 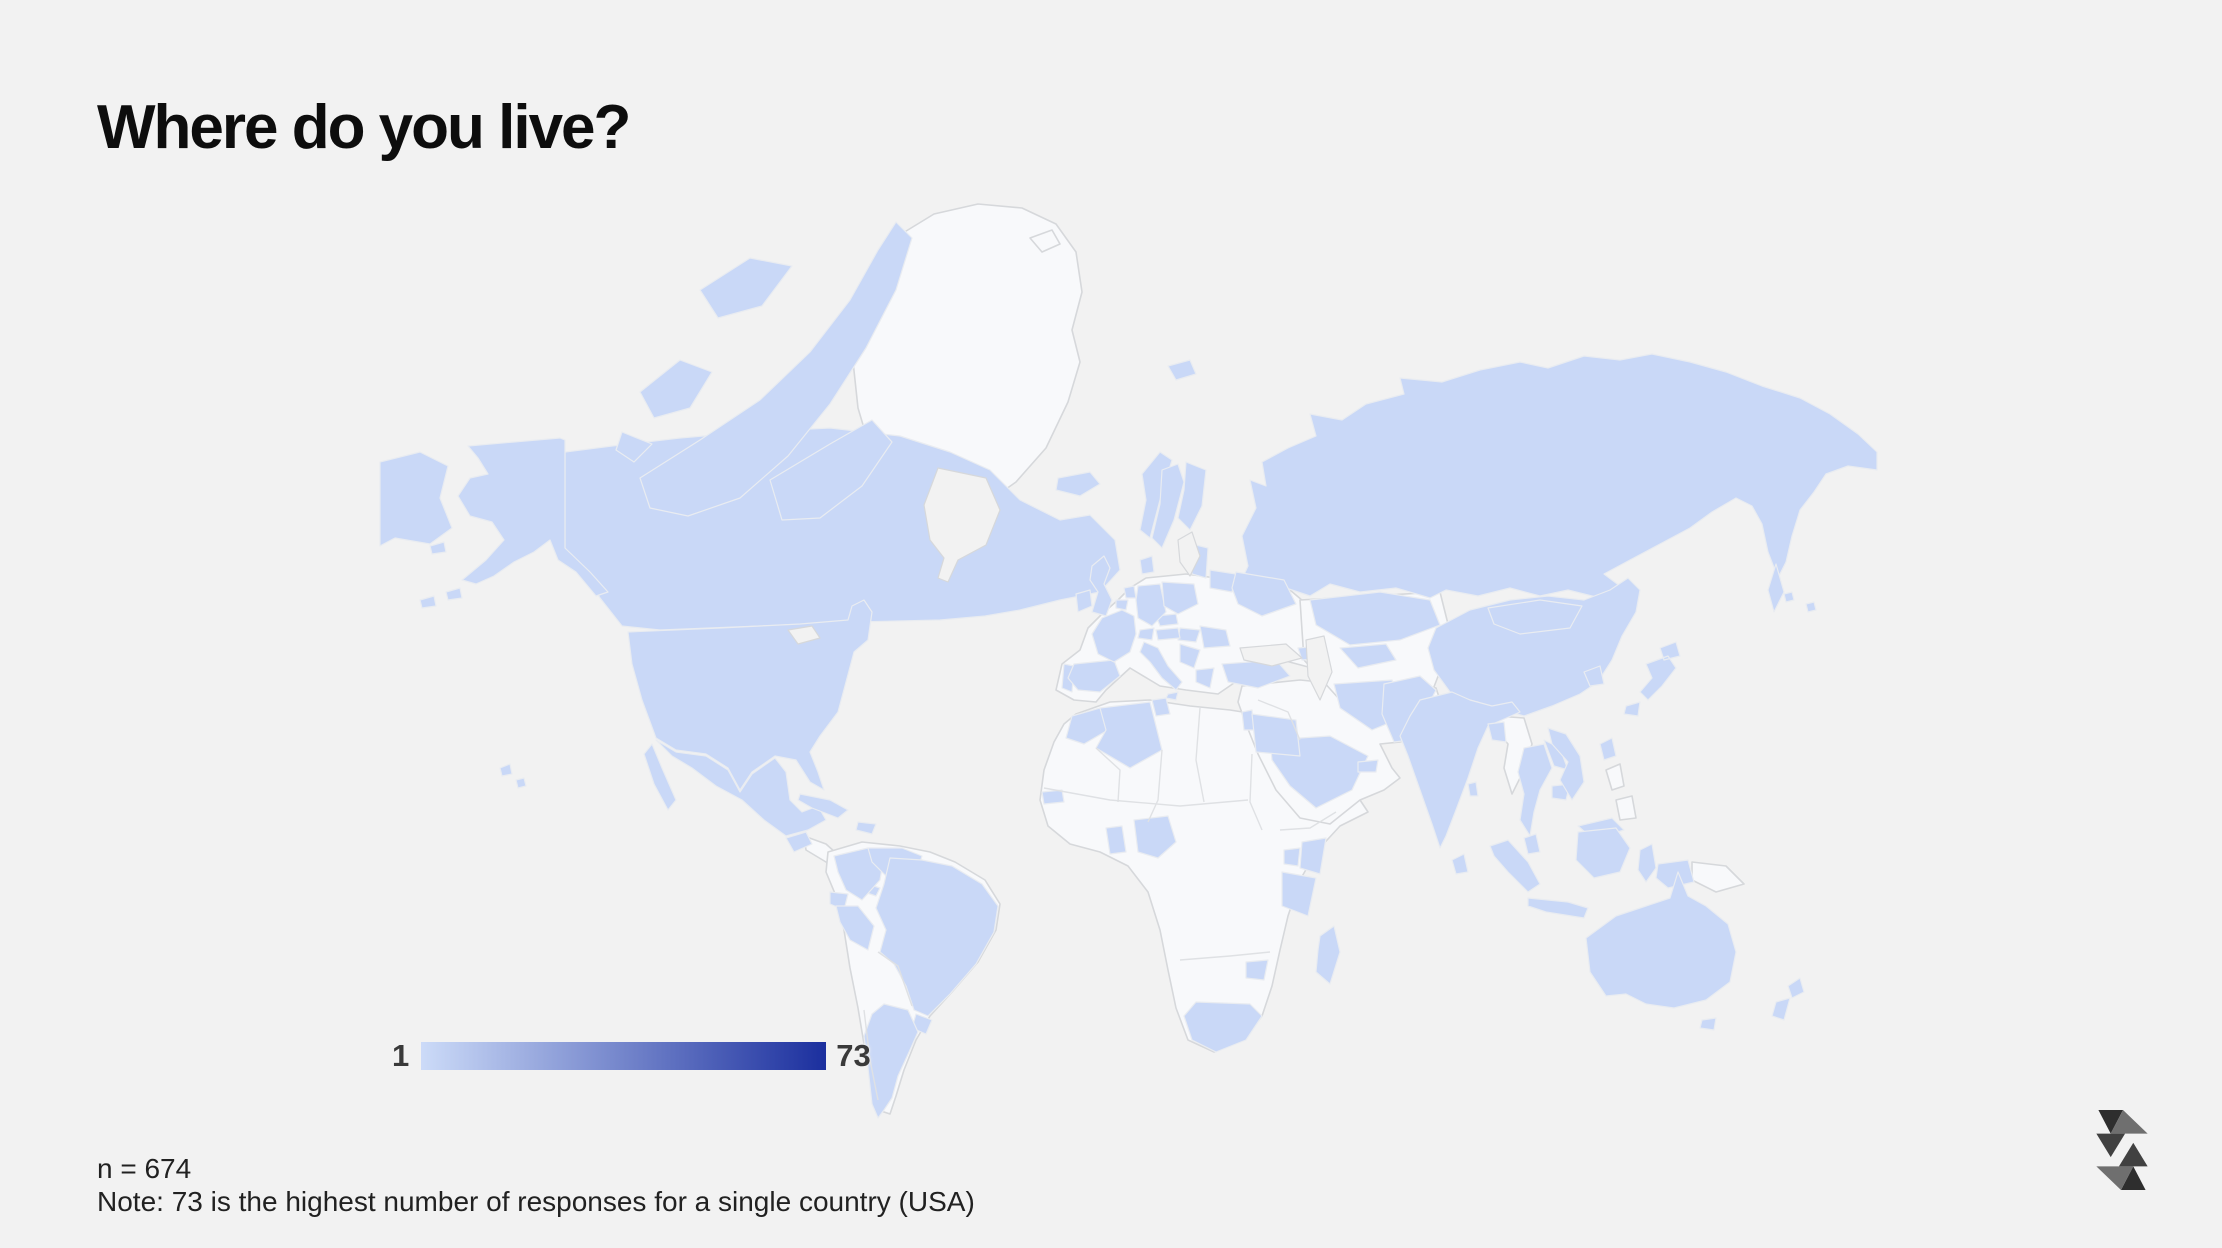 I want to click on region-netherlands, so click(x=1130, y=592).